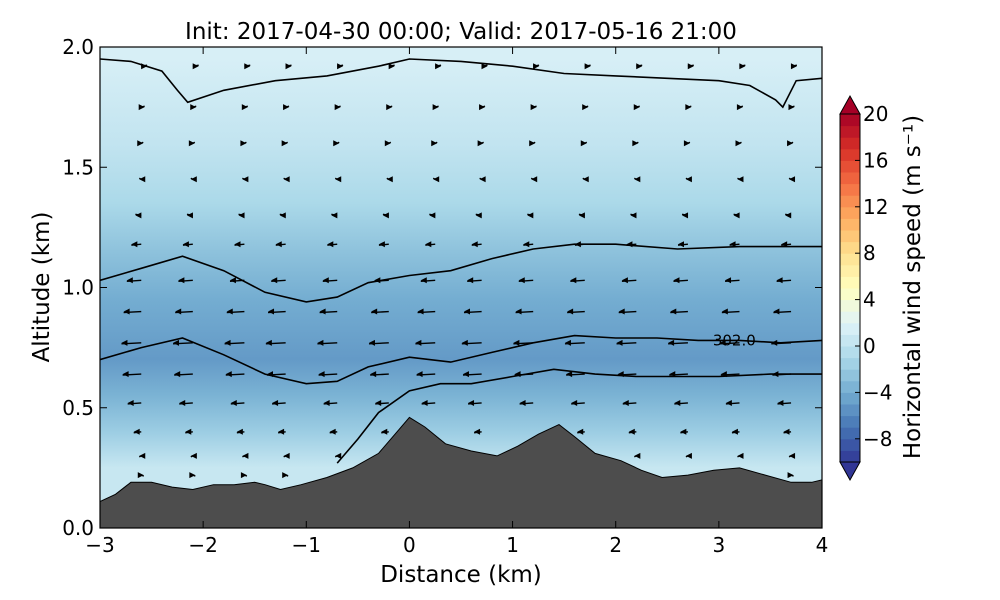 The width and height of the screenshot is (1000, 600). What do you see at coordinates (78, 528) in the screenshot?
I see `y-tick-label: 0.0` at bounding box center [78, 528].